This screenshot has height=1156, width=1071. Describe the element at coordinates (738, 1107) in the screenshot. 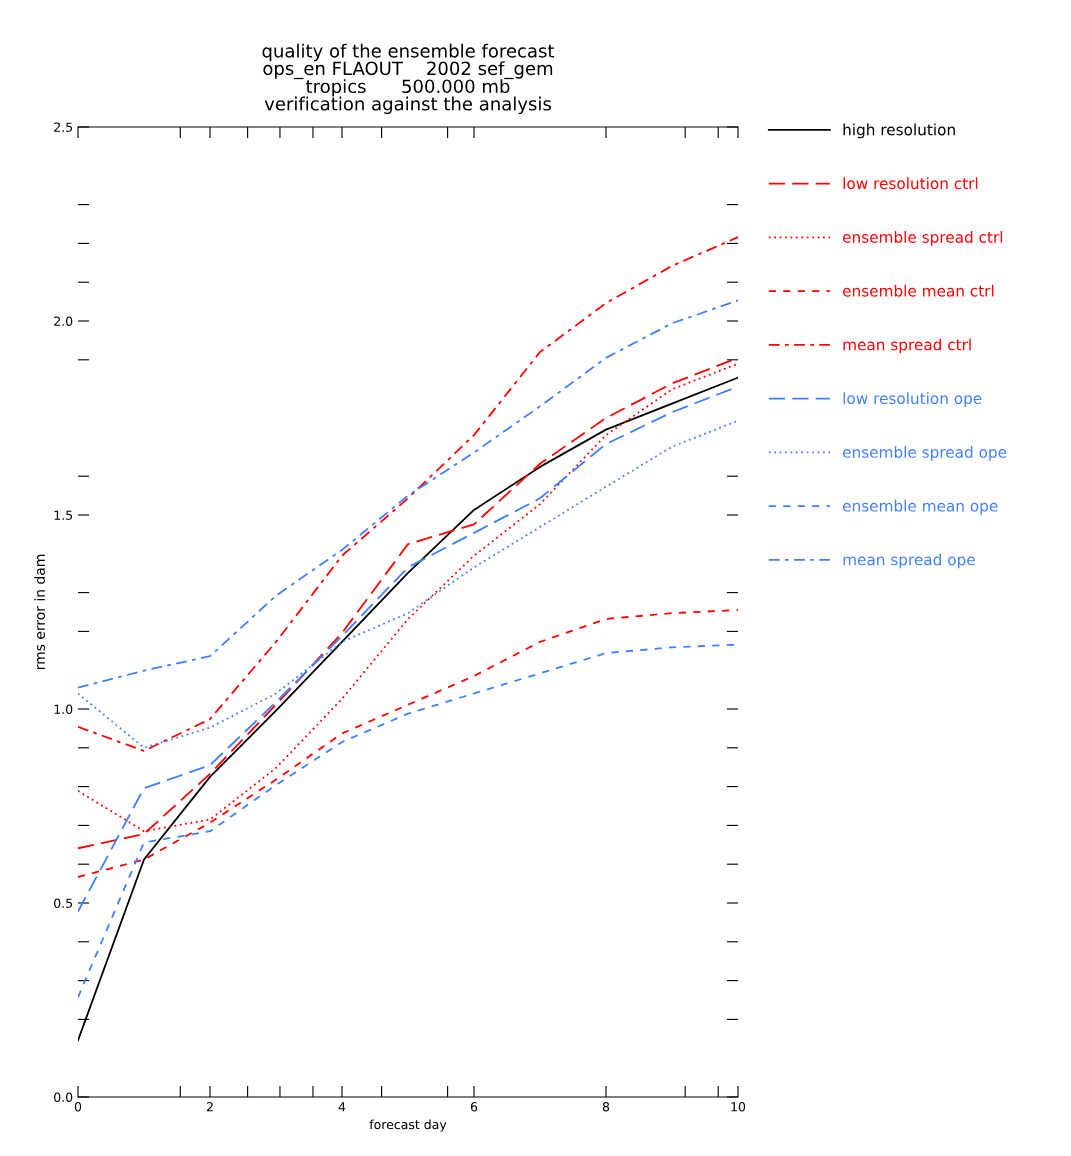

I see `x-tick-label: 10` at that location.